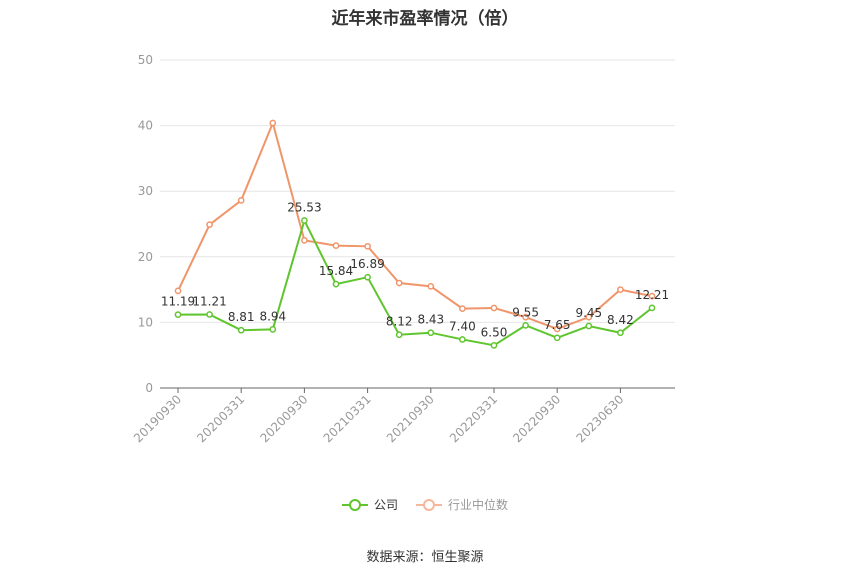 The image size is (850, 575). I want to click on series-line-company, so click(415, 282).